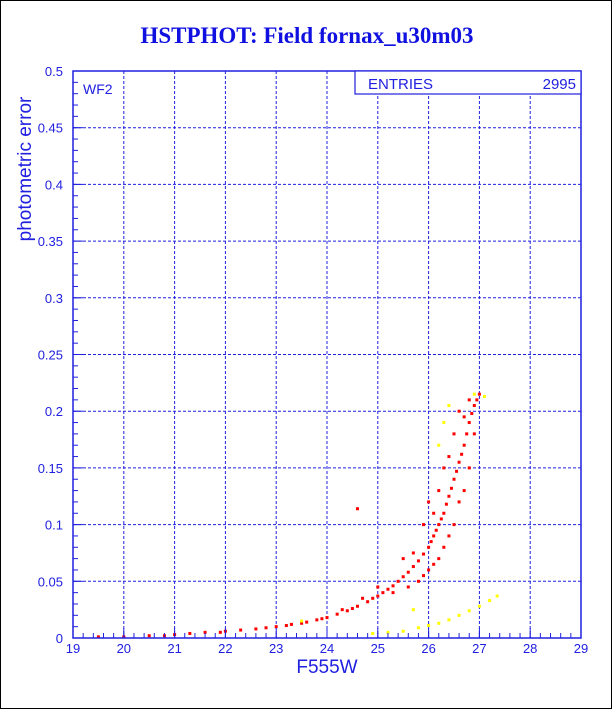  What do you see at coordinates (50, 581) in the screenshot?
I see `y-tick-label: 0.05` at bounding box center [50, 581].